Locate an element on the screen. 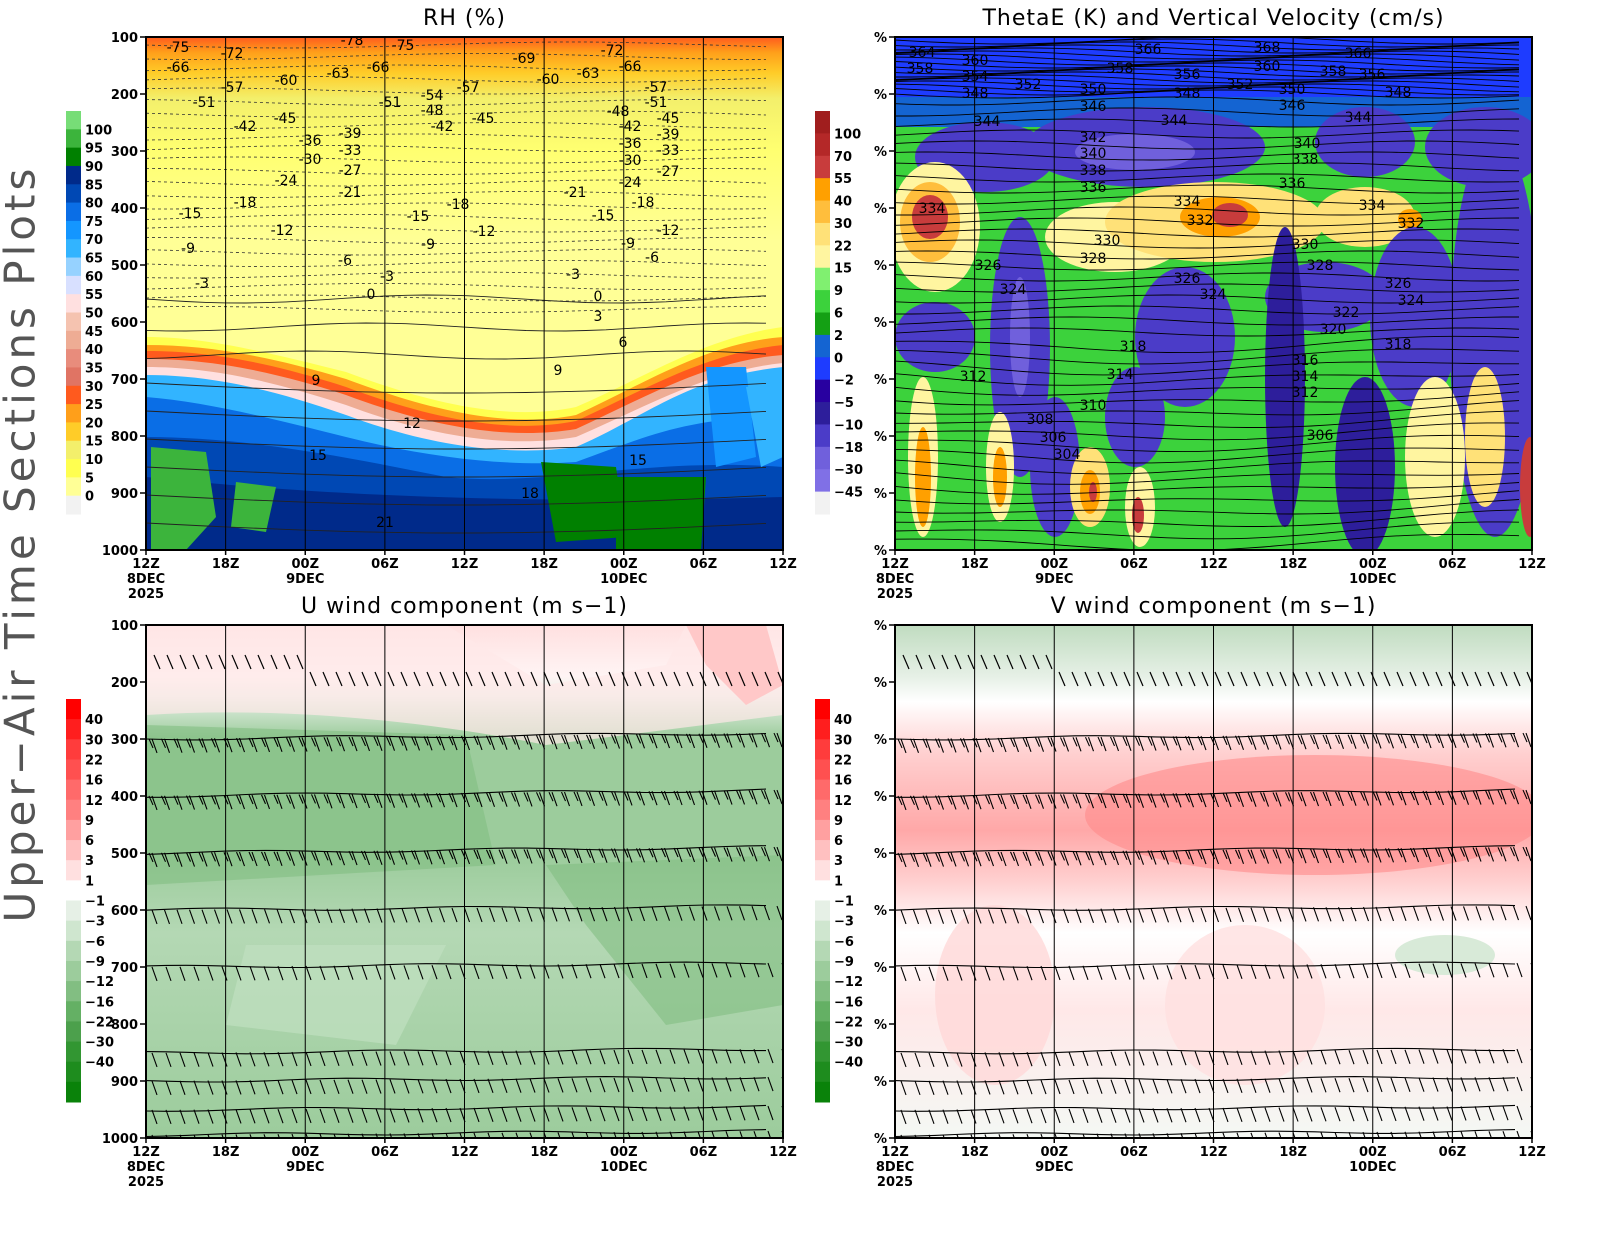  contour-label: 328 is located at coordinates (1320, 266).